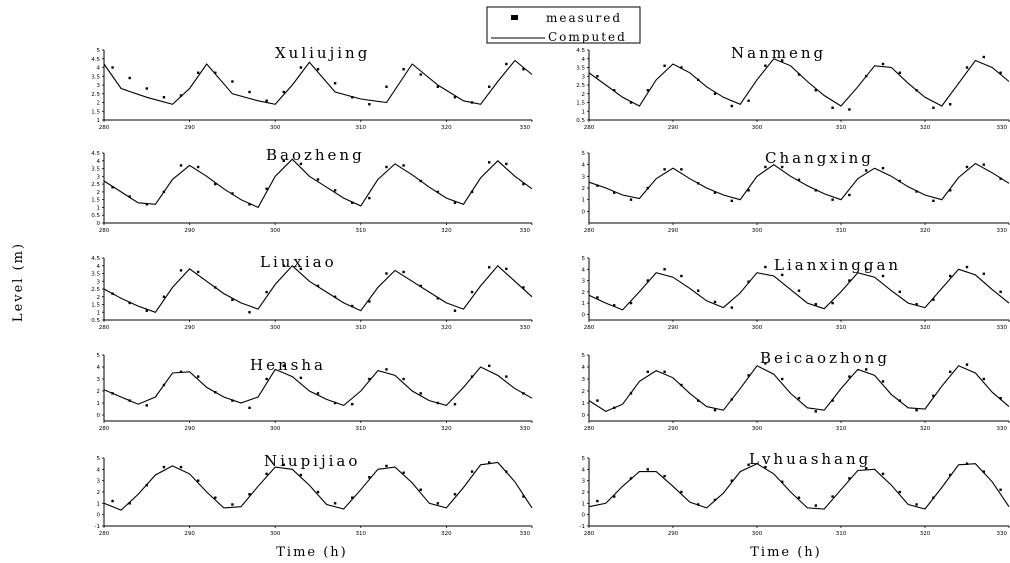  Describe the element at coordinates (95, 321) in the screenshot. I see `y-tick-label: 0.5` at that location.